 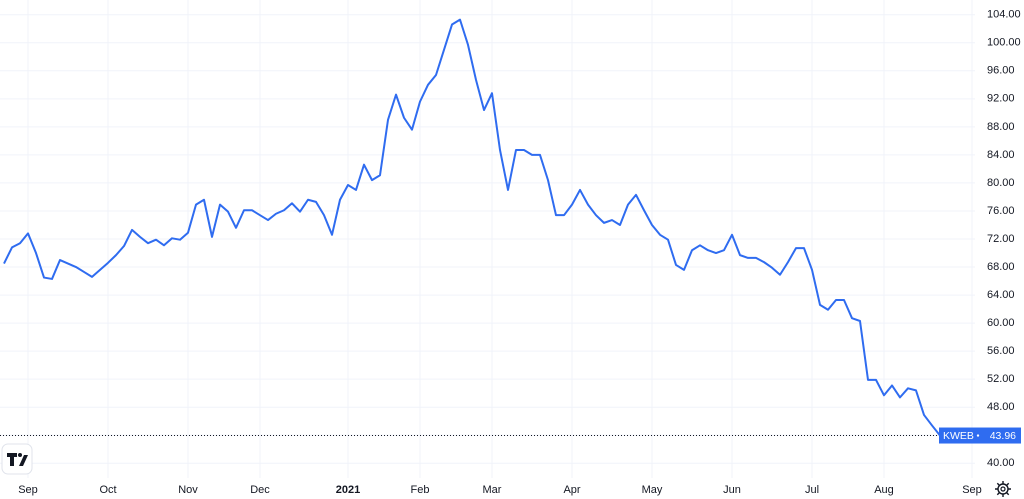 I want to click on x-tick-label: 2021, so click(x=348, y=490).